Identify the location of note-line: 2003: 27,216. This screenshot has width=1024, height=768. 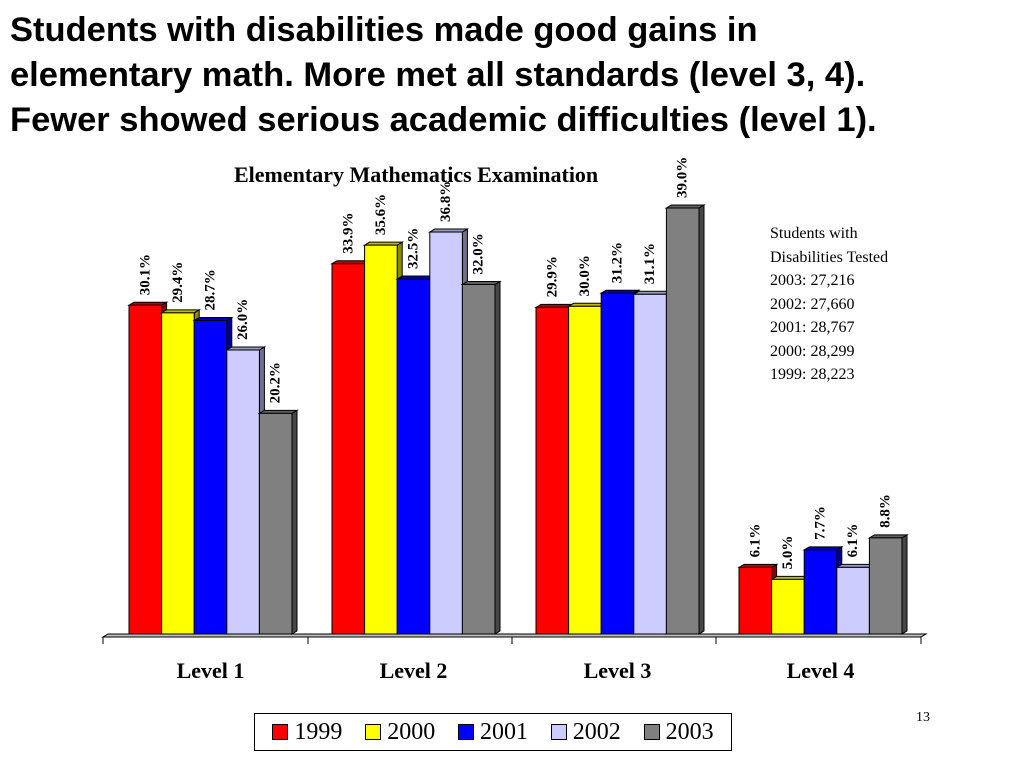
(812, 280).